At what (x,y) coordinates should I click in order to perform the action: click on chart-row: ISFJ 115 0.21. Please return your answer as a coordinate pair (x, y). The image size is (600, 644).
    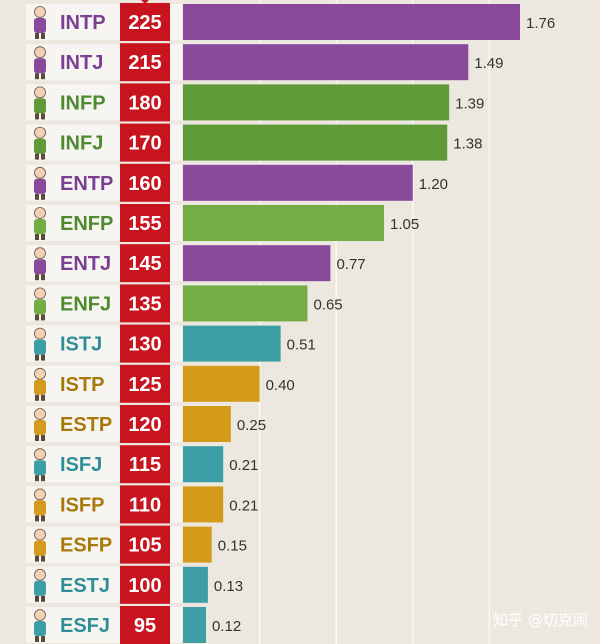
    Looking at the image, I should click on (142, 464).